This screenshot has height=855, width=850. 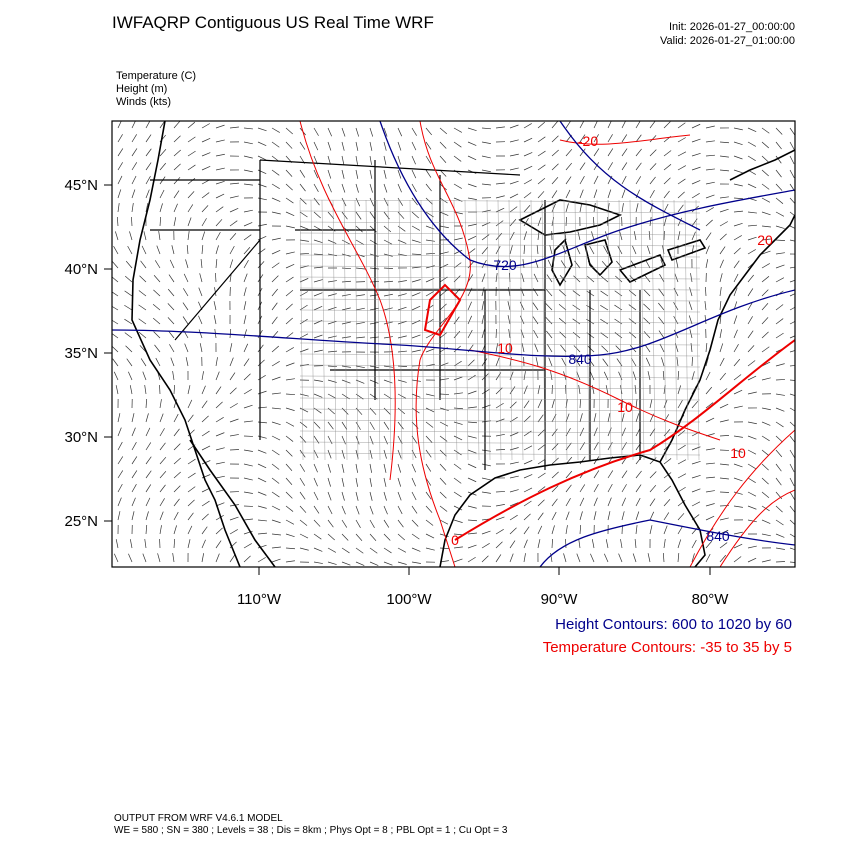 What do you see at coordinates (409, 599) in the screenshot?
I see `lon-label: 100°W` at bounding box center [409, 599].